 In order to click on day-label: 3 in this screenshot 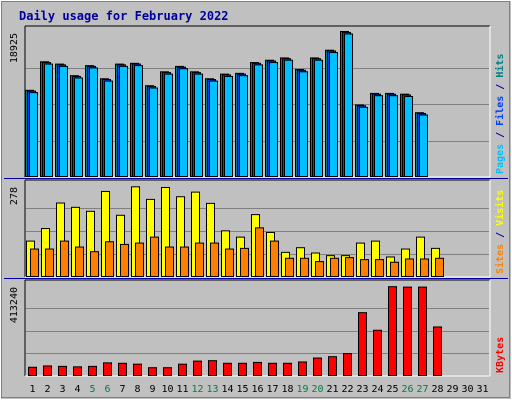, I will do `click(62, 389)`.